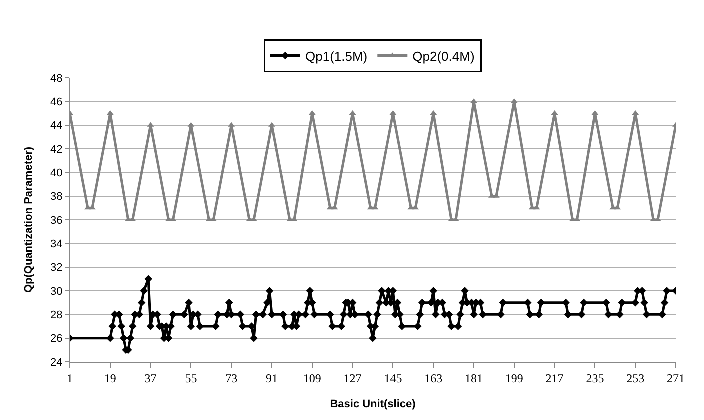 This screenshot has height=420, width=704. Describe the element at coordinates (272, 378) in the screenshot. I see `x-tick-label: 91` at that location.